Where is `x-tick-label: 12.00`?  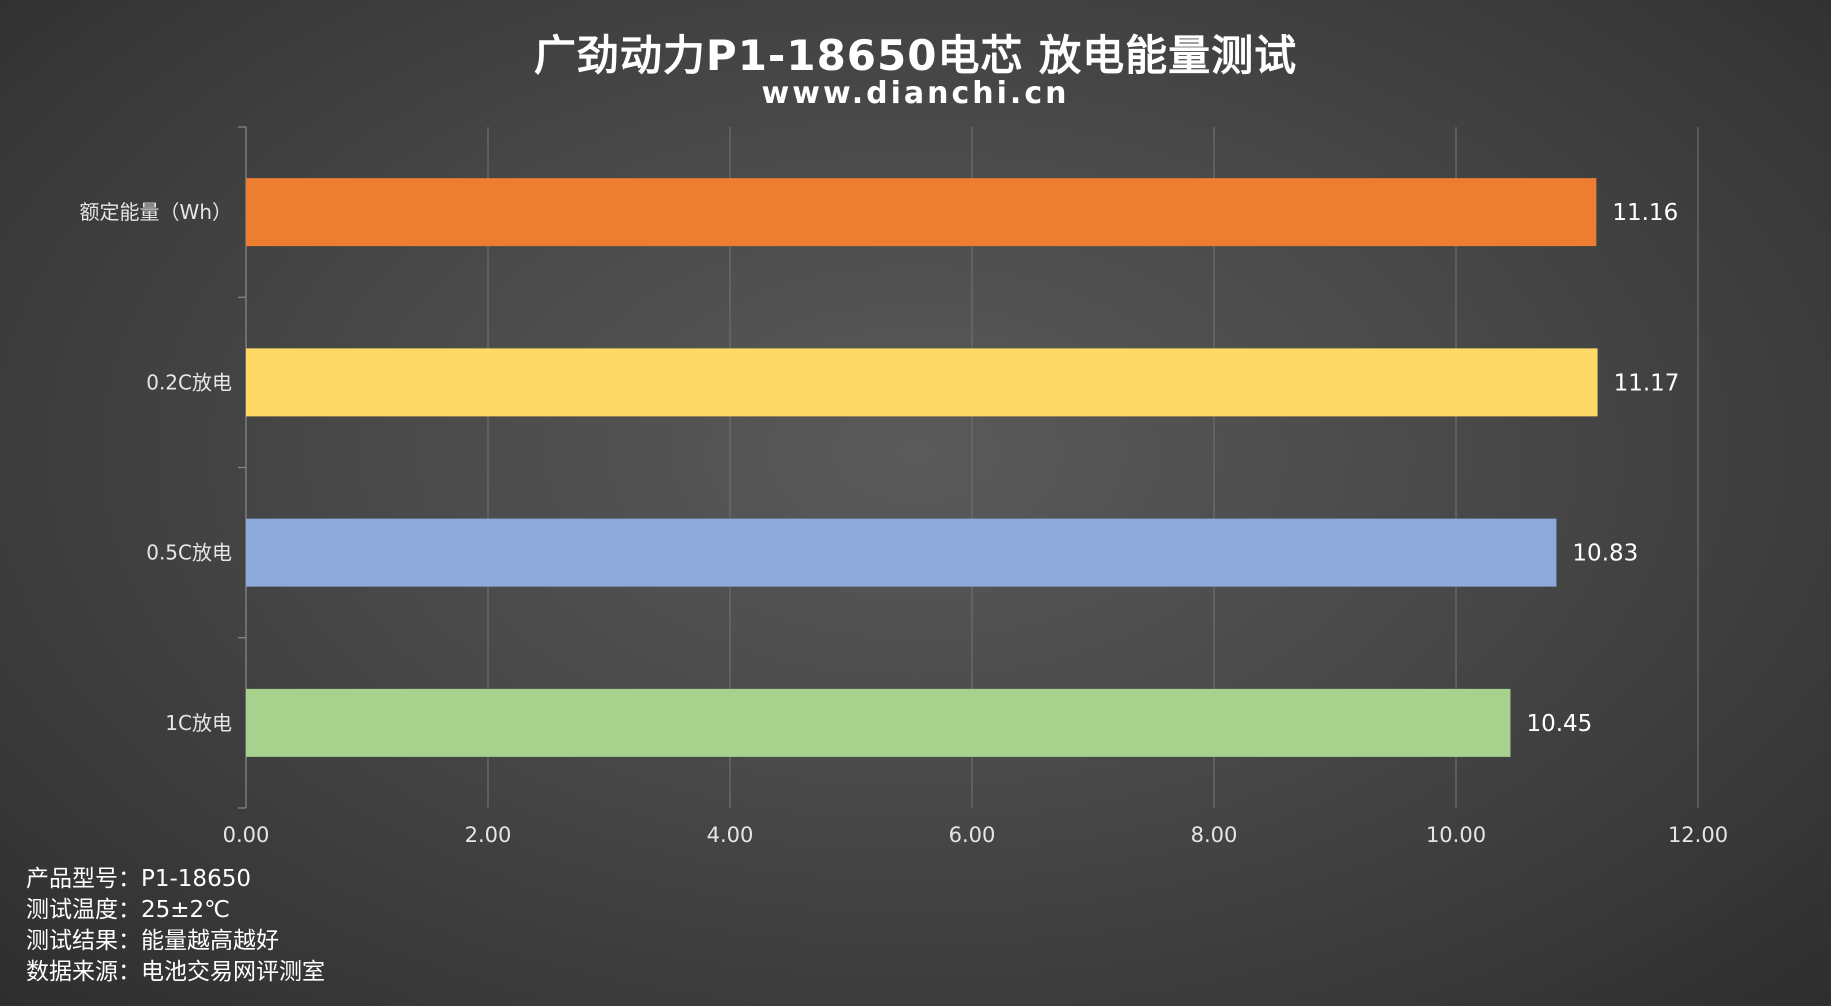 x-tick-label: 12.00 is located at coordinates (1698, 835).